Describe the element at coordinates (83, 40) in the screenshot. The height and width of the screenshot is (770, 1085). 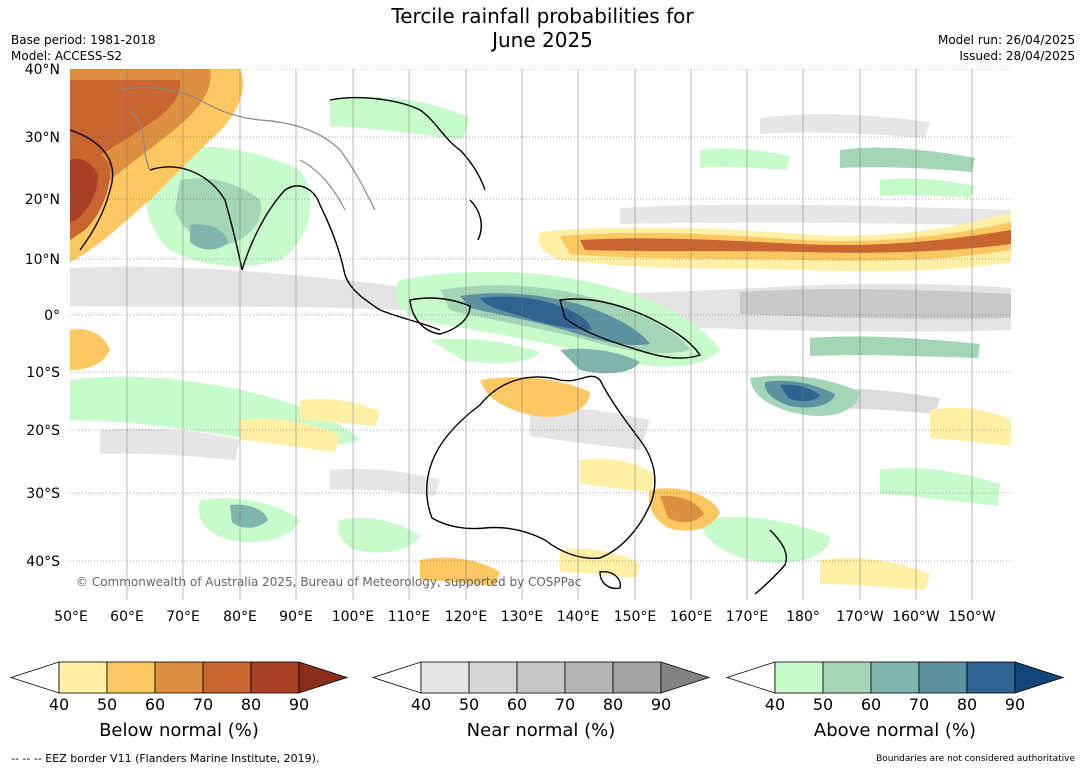
I see `base-period-text: Base period: 1981-2018` at that location.